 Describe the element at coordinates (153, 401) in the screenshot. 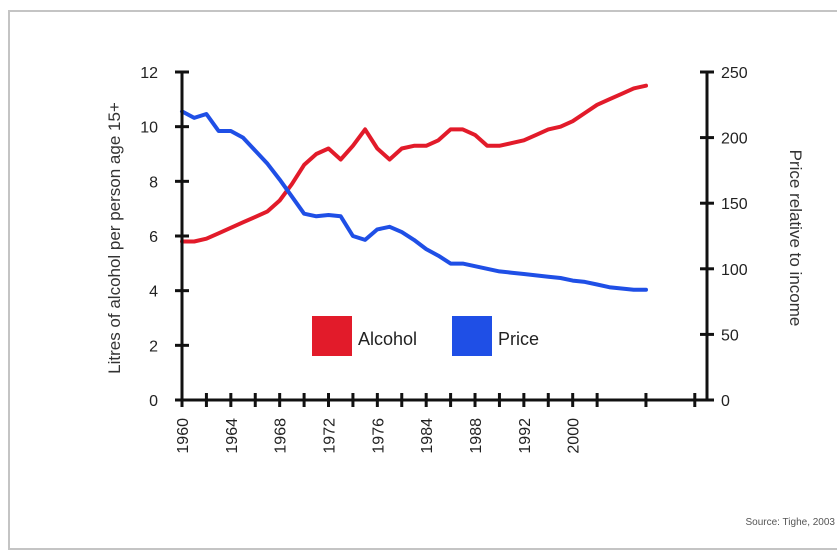

I see `left-tick-label: 0` at that location.